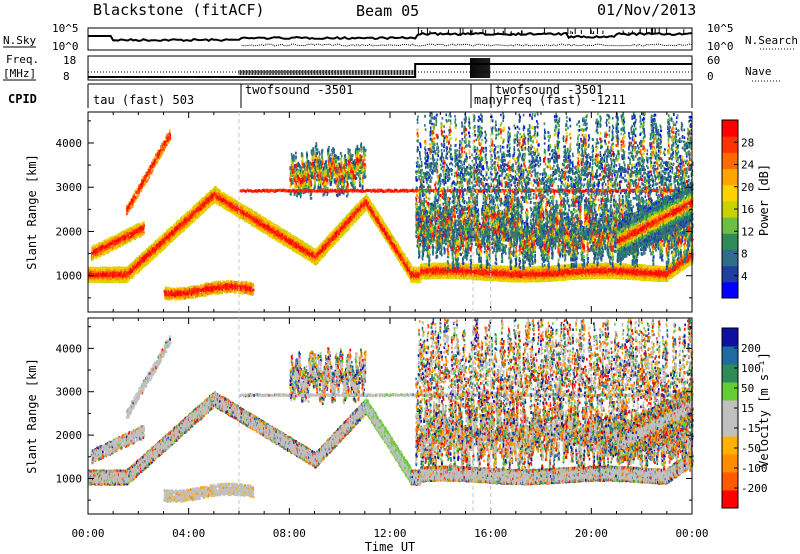 The height and width of the screenshot is (554, 800). What do you see at coordinates (646, 10) in the screenshot?
I see `date-label: 01/Nov/2013` at bounding box center [646, 10].